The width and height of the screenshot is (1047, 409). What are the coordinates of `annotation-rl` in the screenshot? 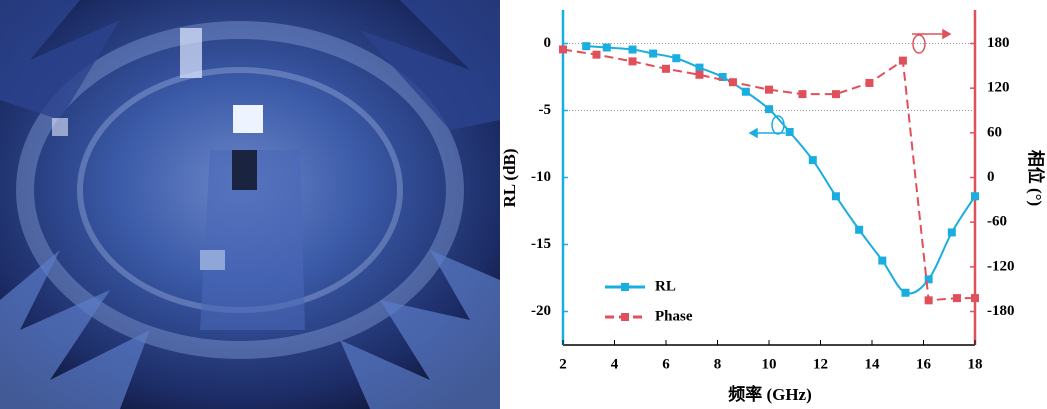 It's located at (766, 127).